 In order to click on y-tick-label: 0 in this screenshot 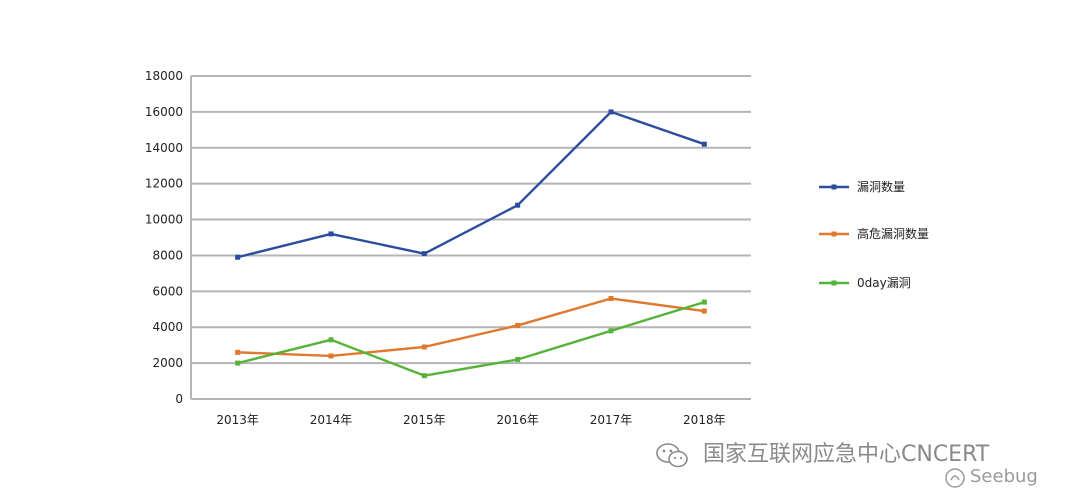, I will do `click(179, 399)`.